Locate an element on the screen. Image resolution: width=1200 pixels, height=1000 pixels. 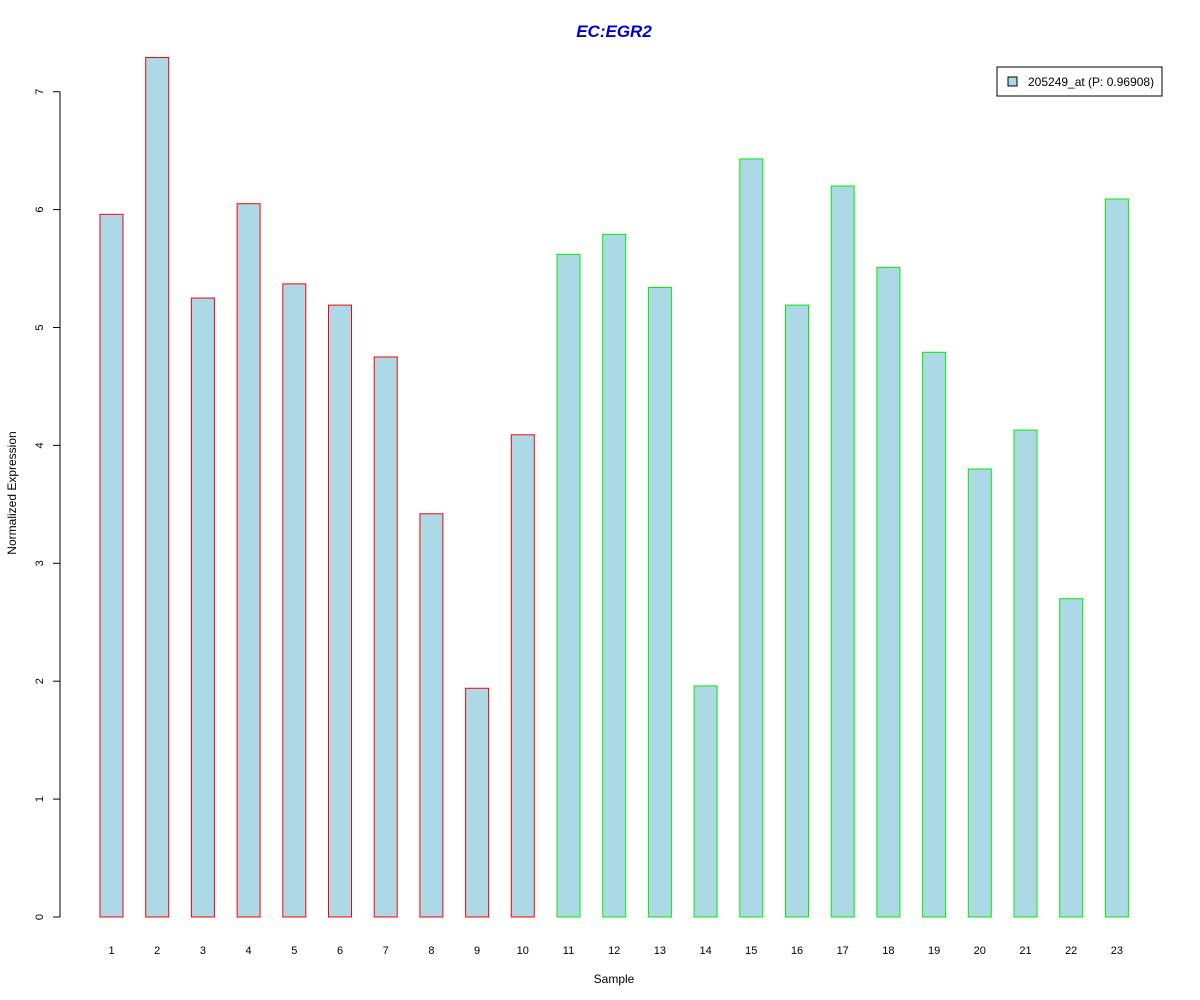
x-tick-label: 17 is located at coordinates (843, 951).